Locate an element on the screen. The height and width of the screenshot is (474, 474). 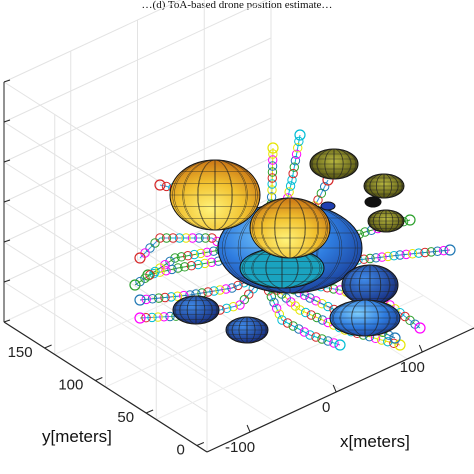
x-axis-label: x[meters] is located at coordinates (375, 441).